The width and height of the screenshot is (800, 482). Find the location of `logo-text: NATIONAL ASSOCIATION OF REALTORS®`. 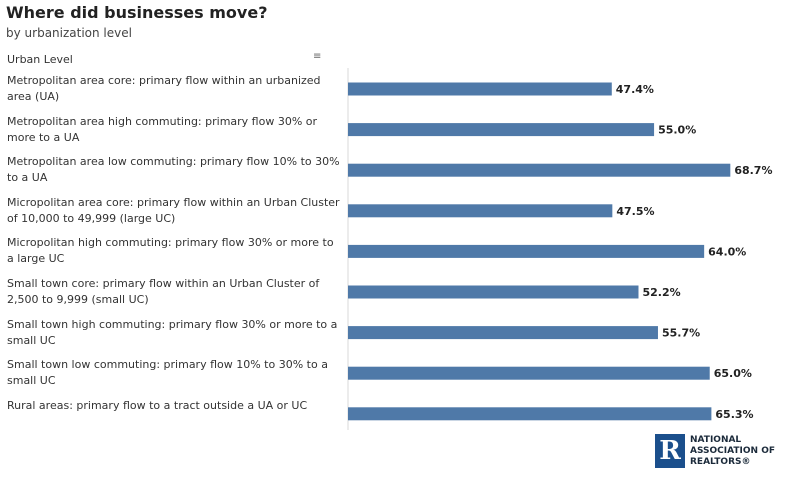

logo-text: NATIONAL ASSOCIATION OF REALTORS® is located at coordinates (732, 451).